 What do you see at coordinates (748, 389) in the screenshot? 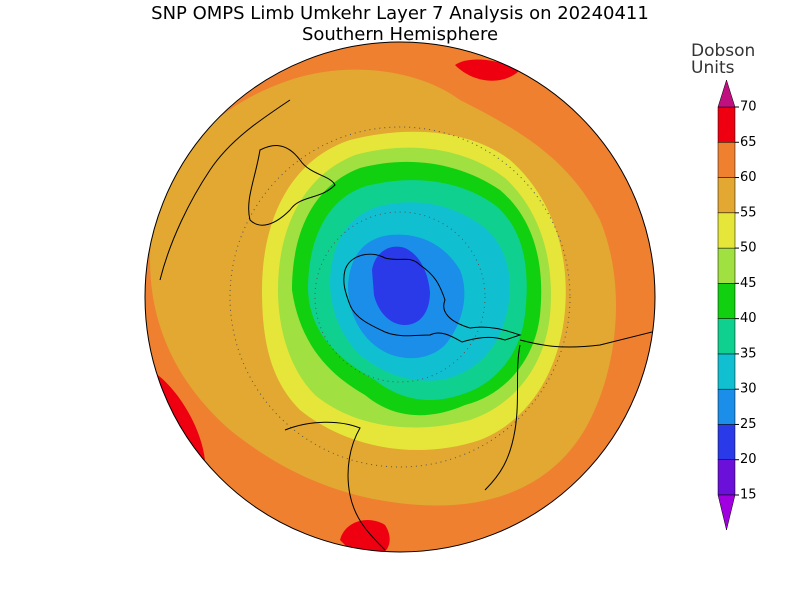
I see `colorbar-tick-label: 30` at bounding box center [748, 389].